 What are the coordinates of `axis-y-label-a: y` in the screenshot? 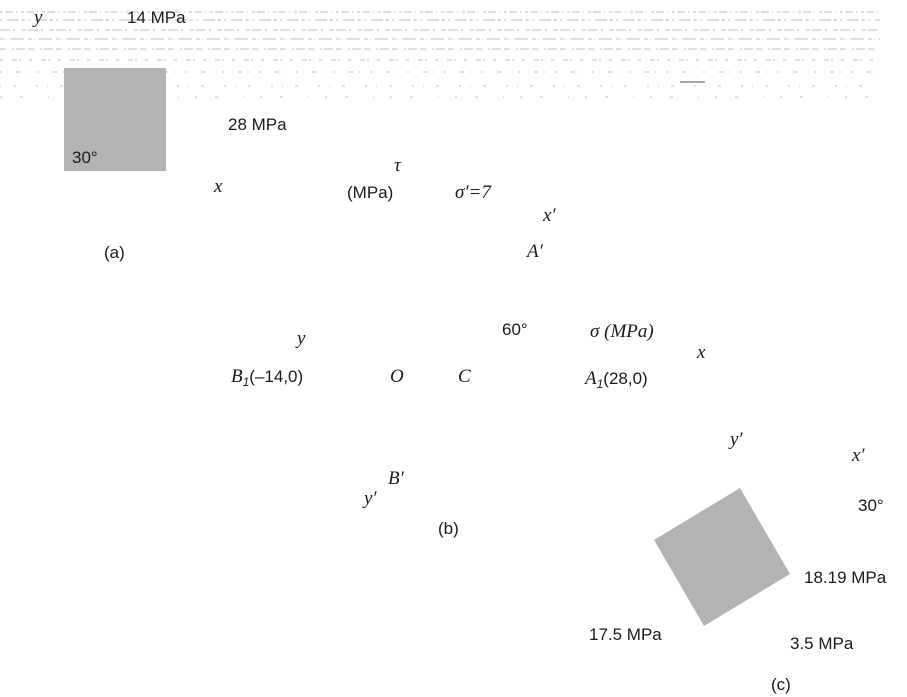 It's located at (38, 17).